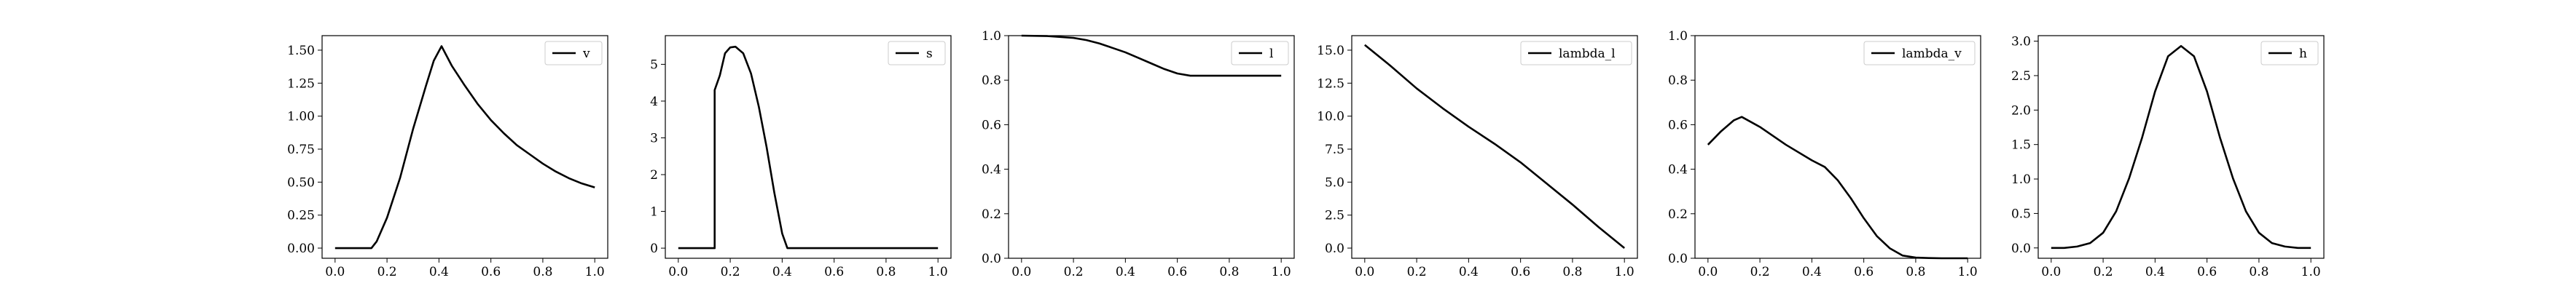 The width and height of the screenshot is (2576, 291). Describe the element at coordinates (654, 249) in the screenshot. I see `y-tick-label: 0` at that location.